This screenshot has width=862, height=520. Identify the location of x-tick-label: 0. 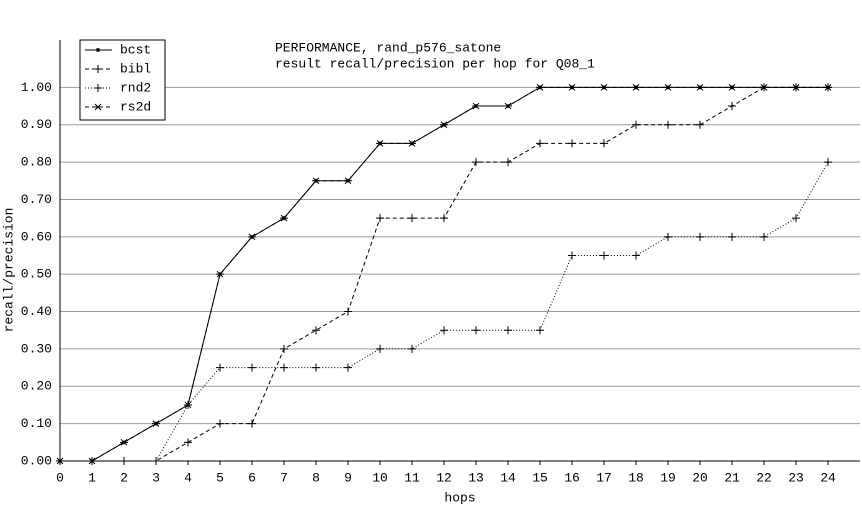
(60, 477).